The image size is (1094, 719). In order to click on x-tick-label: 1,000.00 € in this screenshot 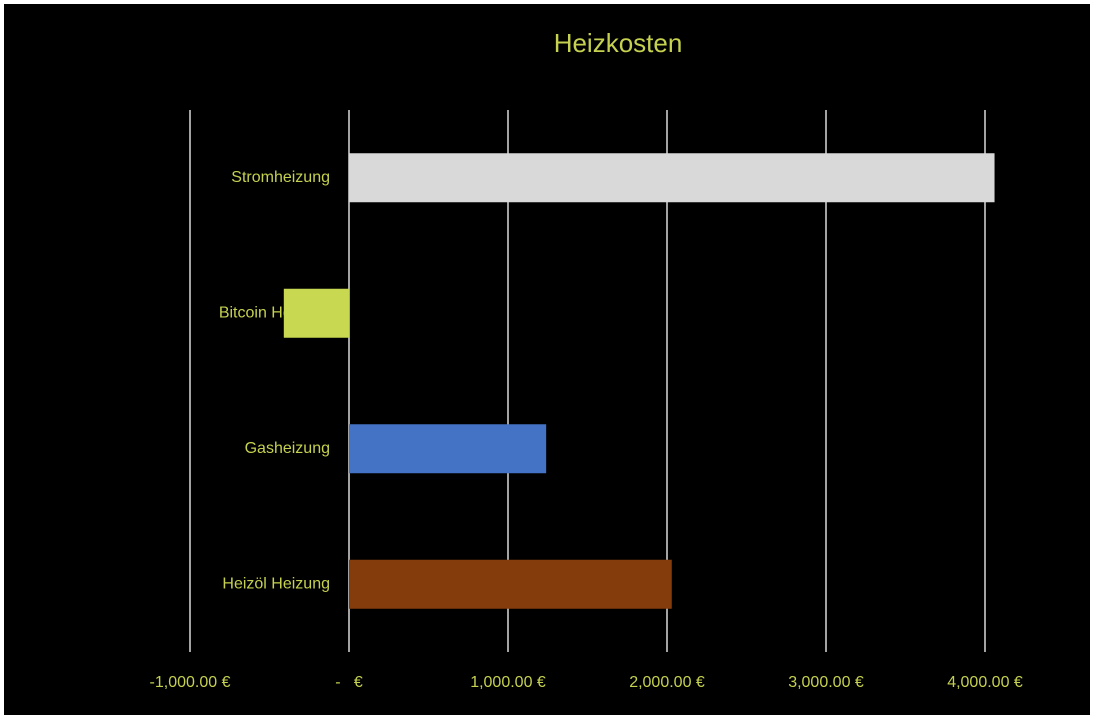, I will do `click(508, 682)`.